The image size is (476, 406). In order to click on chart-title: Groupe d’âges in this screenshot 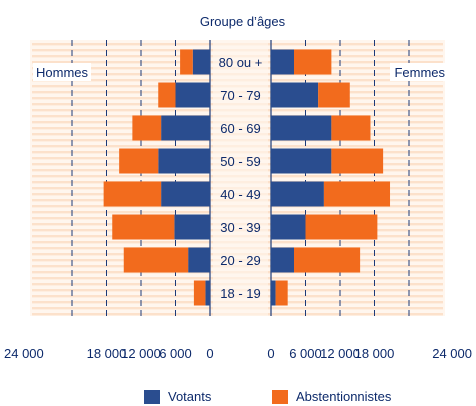, I will do `click(243, 21)`.